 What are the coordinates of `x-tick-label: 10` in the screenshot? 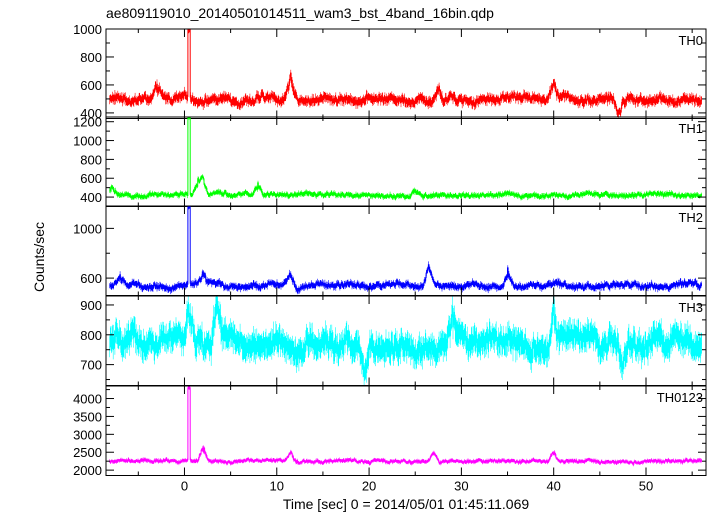 It's located at (277, 486).